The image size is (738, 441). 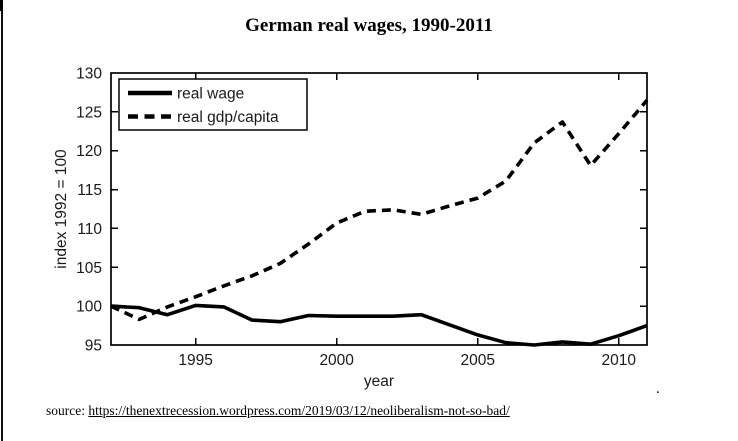 I want to click on y-tick-label: 95, so click(x=93, y=346).